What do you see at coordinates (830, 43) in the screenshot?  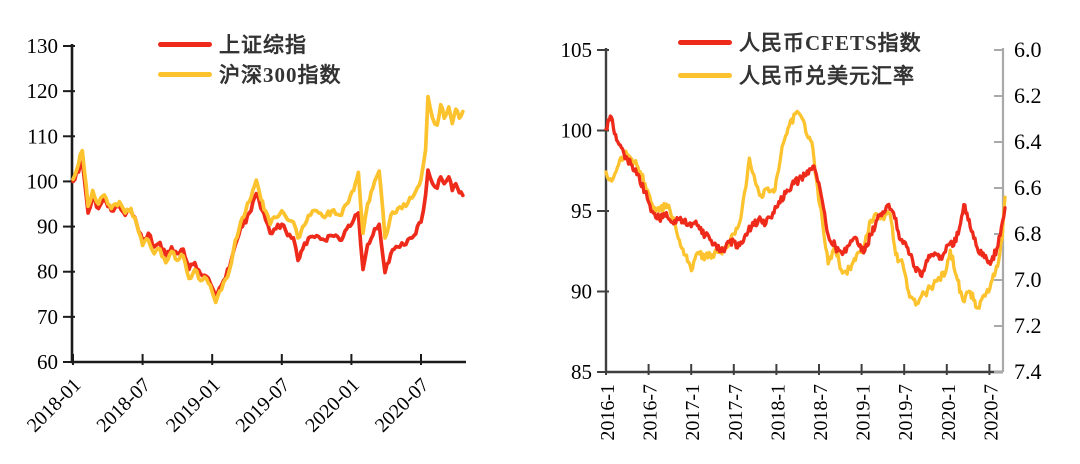 I see `legend-label-cfets-index: 人民币CFETS指数` at bounding box center [830, 43].